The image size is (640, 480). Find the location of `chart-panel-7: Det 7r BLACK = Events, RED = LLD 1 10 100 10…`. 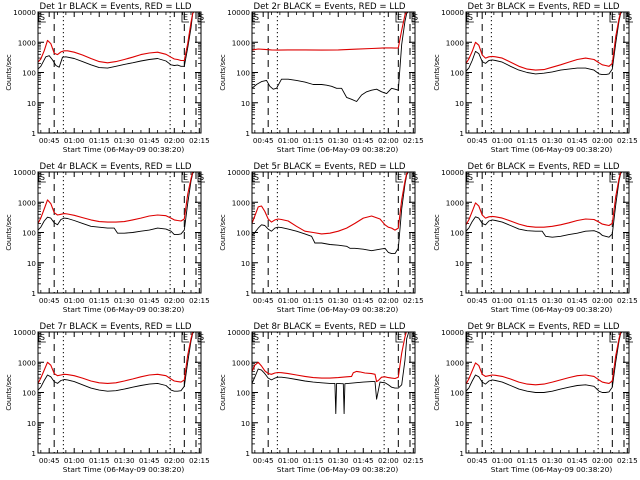

chart-panel-7: Det 7r BLACK = Events, RED = LLD 1 10 100 10… is located at coordinates (107, 398).